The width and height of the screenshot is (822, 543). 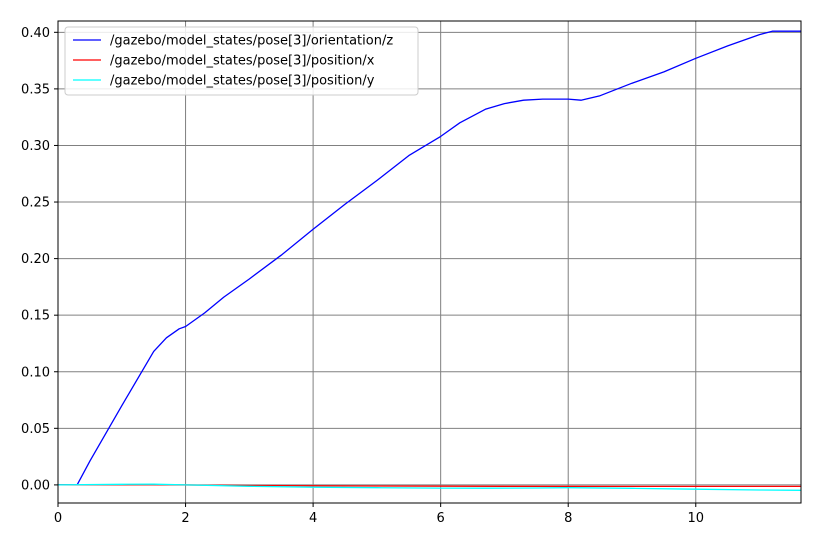 I want to click on y-tick-label: 0.40, so click(x=35, y=33).